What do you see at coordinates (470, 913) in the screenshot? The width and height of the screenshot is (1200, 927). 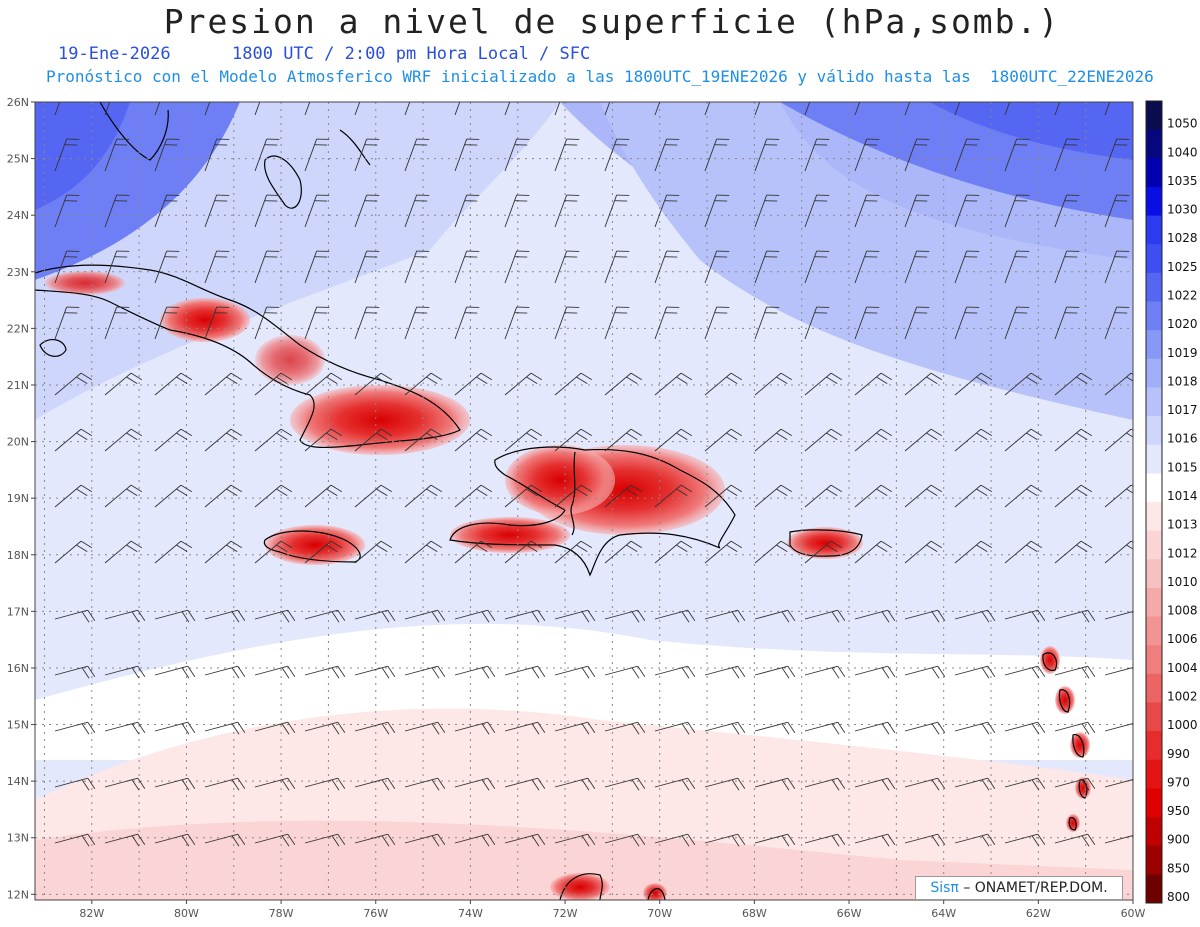 I see `lon-label: 74W` at bounding box center [470, 913].